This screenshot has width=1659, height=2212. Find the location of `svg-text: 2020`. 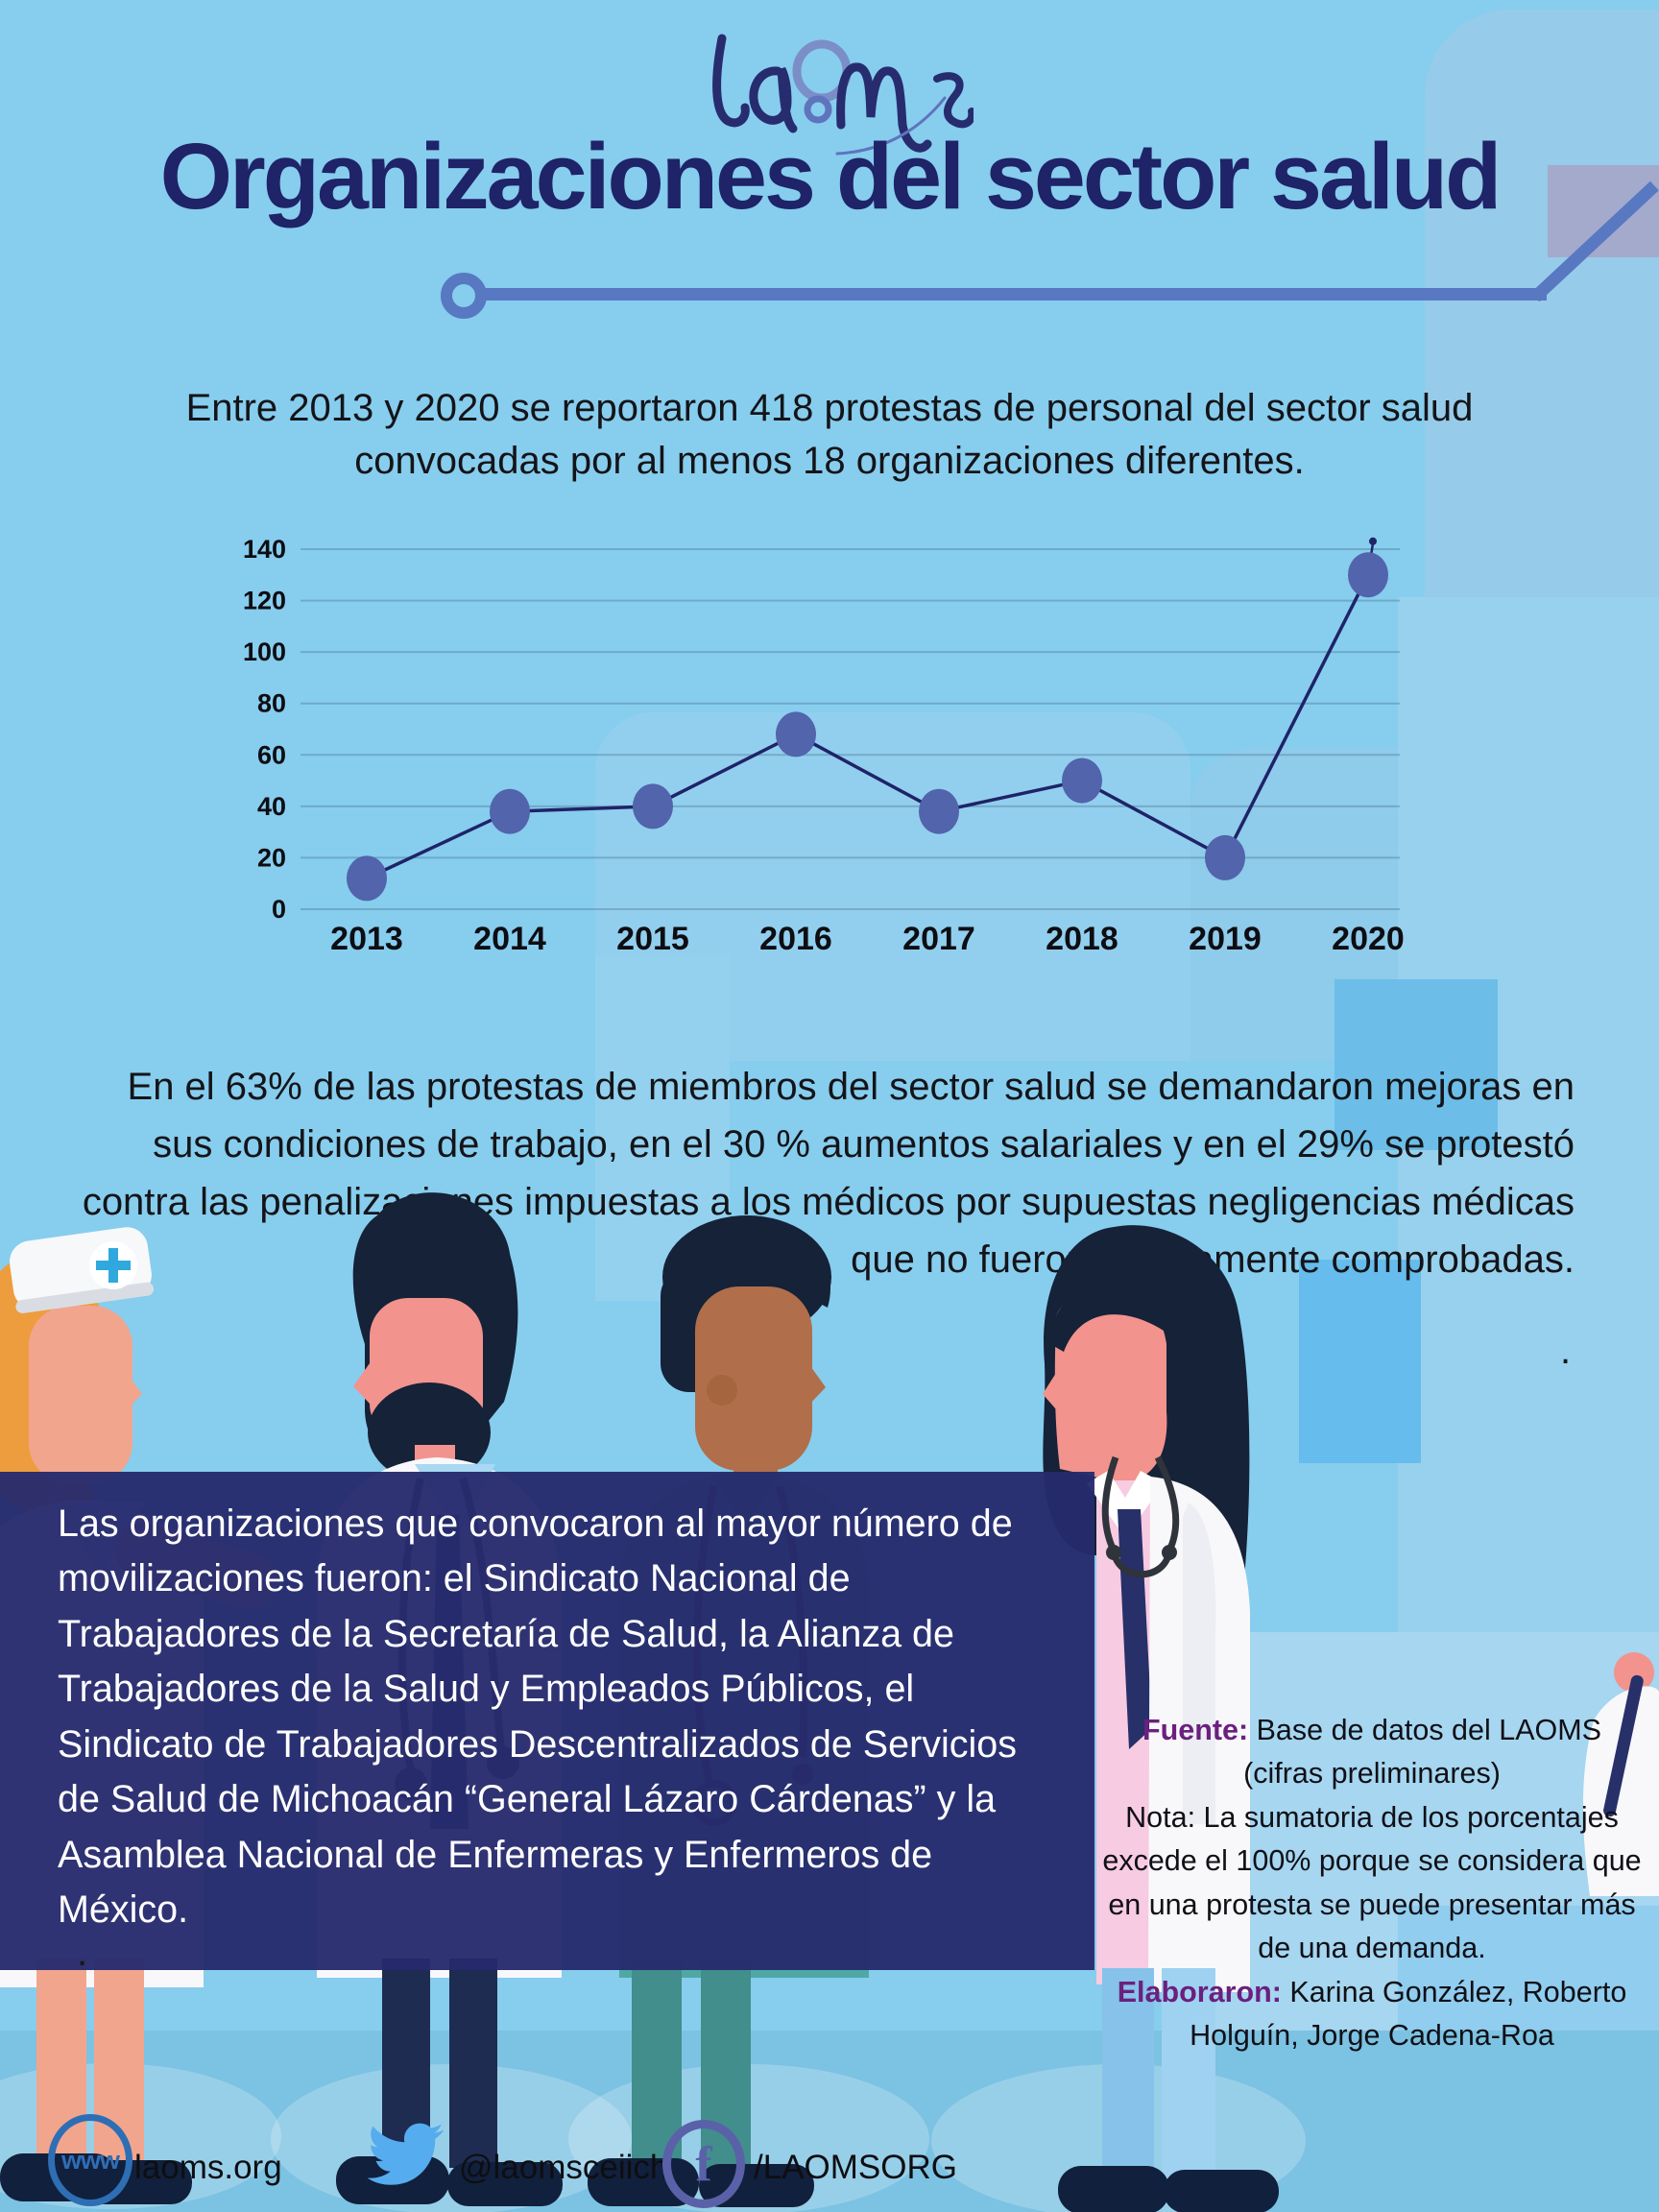

svg-text: 2020 is located at coordinates (1368, 939).